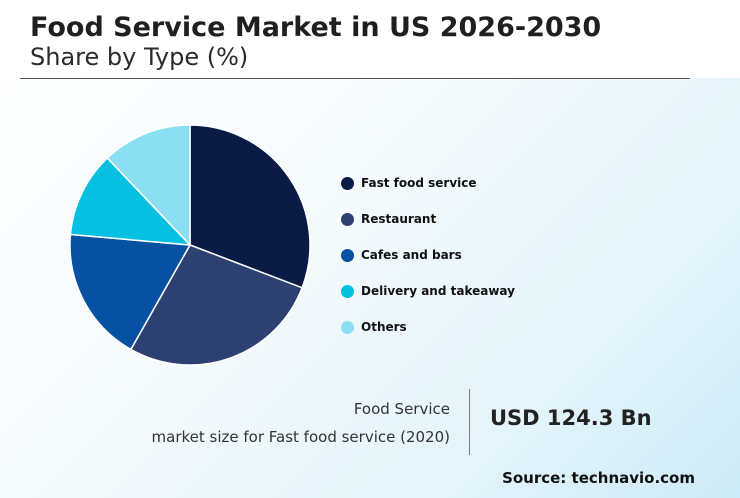  I want to click on legend-item: Others, so click(374, 327).